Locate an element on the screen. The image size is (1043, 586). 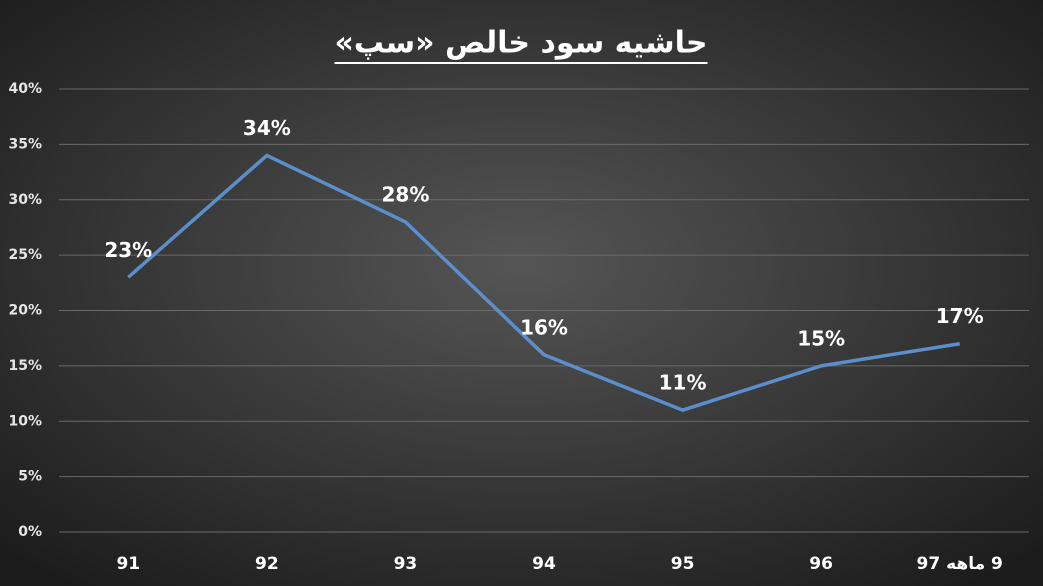
x-tick-label: 93 is located at coordinates (406, 564).